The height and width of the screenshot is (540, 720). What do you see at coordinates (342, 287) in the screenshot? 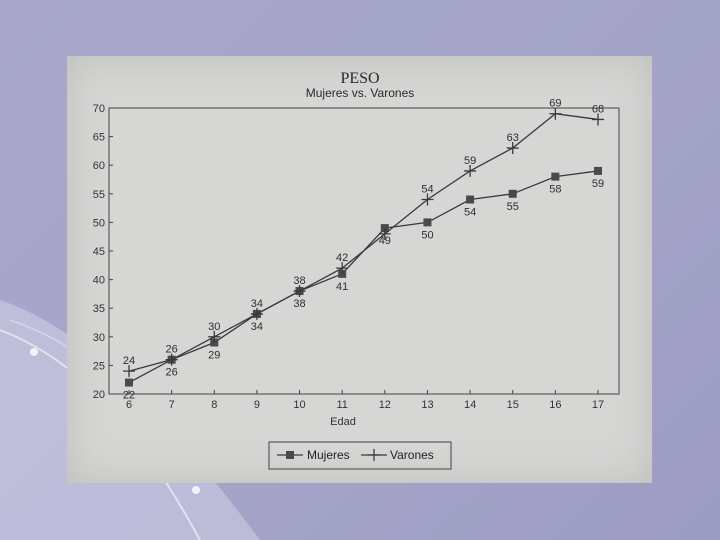
I see `data-label-mujeres-11: 41` at bounding box center [342, 287].